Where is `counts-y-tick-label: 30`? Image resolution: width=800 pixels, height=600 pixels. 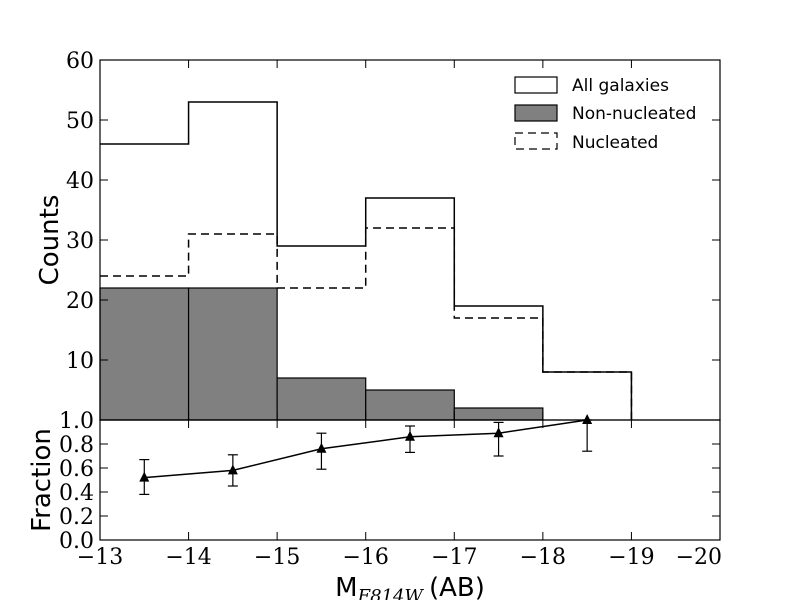
counts-y-tick-label: 30 is located at coordinates (80, 241).